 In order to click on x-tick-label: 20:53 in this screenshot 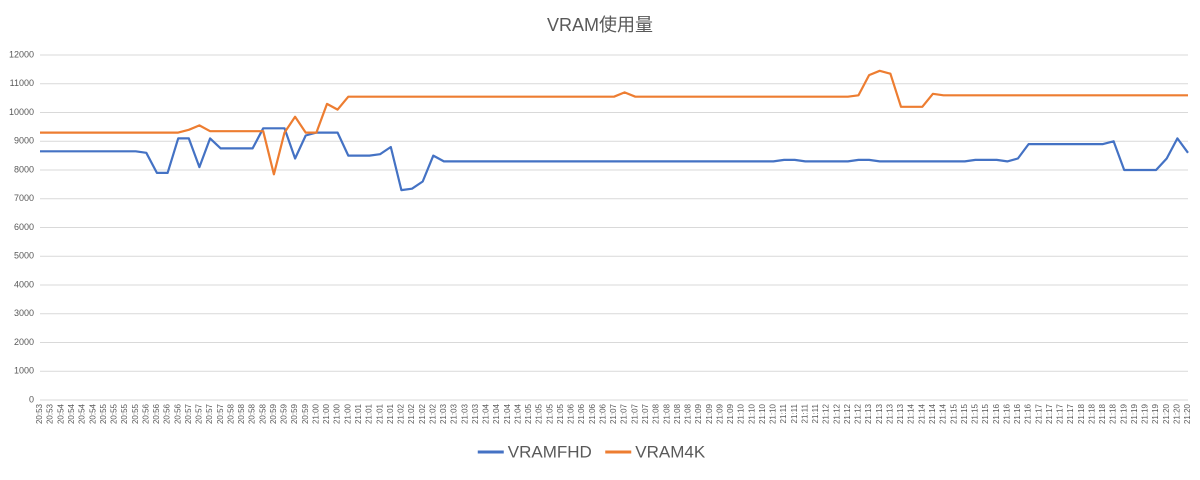, I will do `click(39, 413)`.